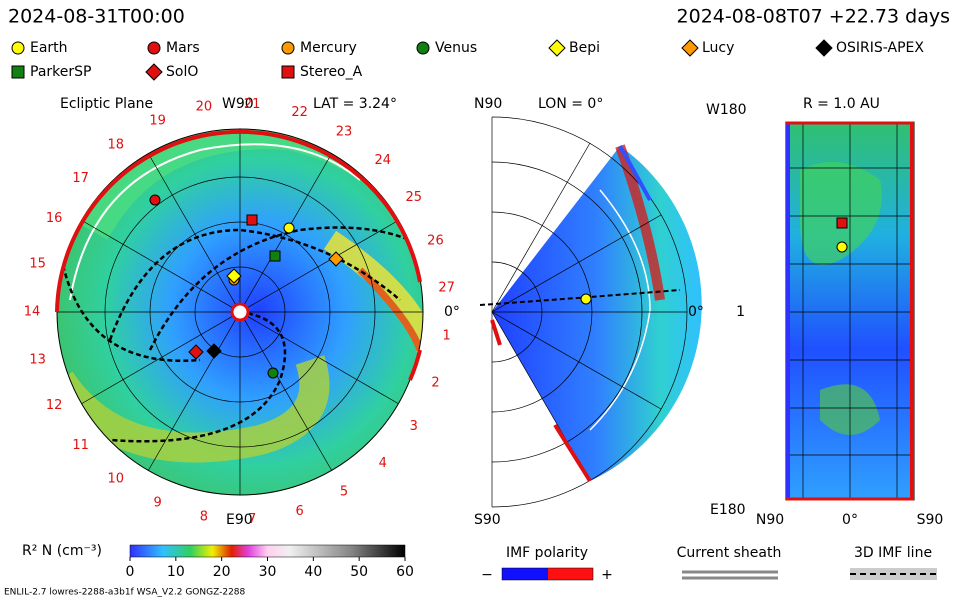 This screenshot has height=600, width=960. What do you see at coordinates (446, 336) in the screenshot?
I see `angle-label: 1` at bounding box center [446, 336].